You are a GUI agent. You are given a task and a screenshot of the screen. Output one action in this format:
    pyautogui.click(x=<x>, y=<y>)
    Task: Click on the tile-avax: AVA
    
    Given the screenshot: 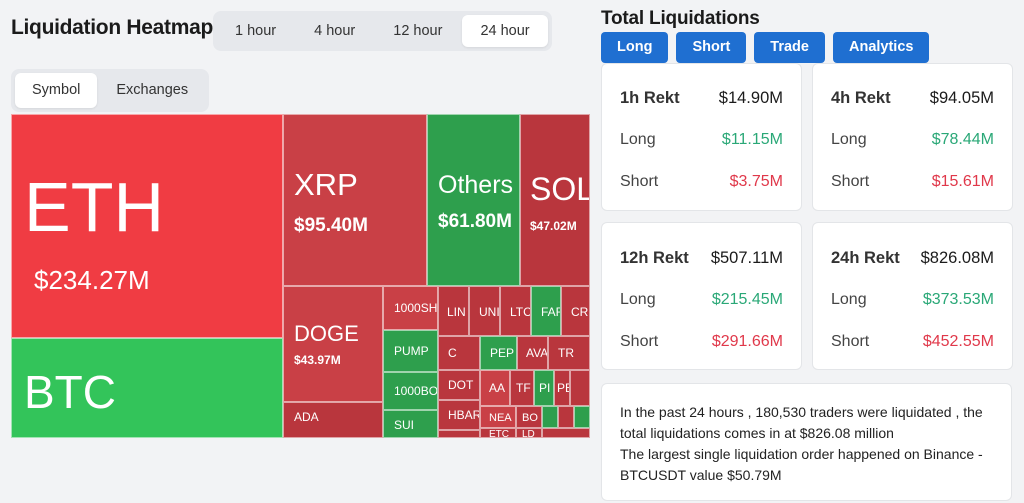 What is the action you would take?
    pyautogui.click(x=532, y=353)
    